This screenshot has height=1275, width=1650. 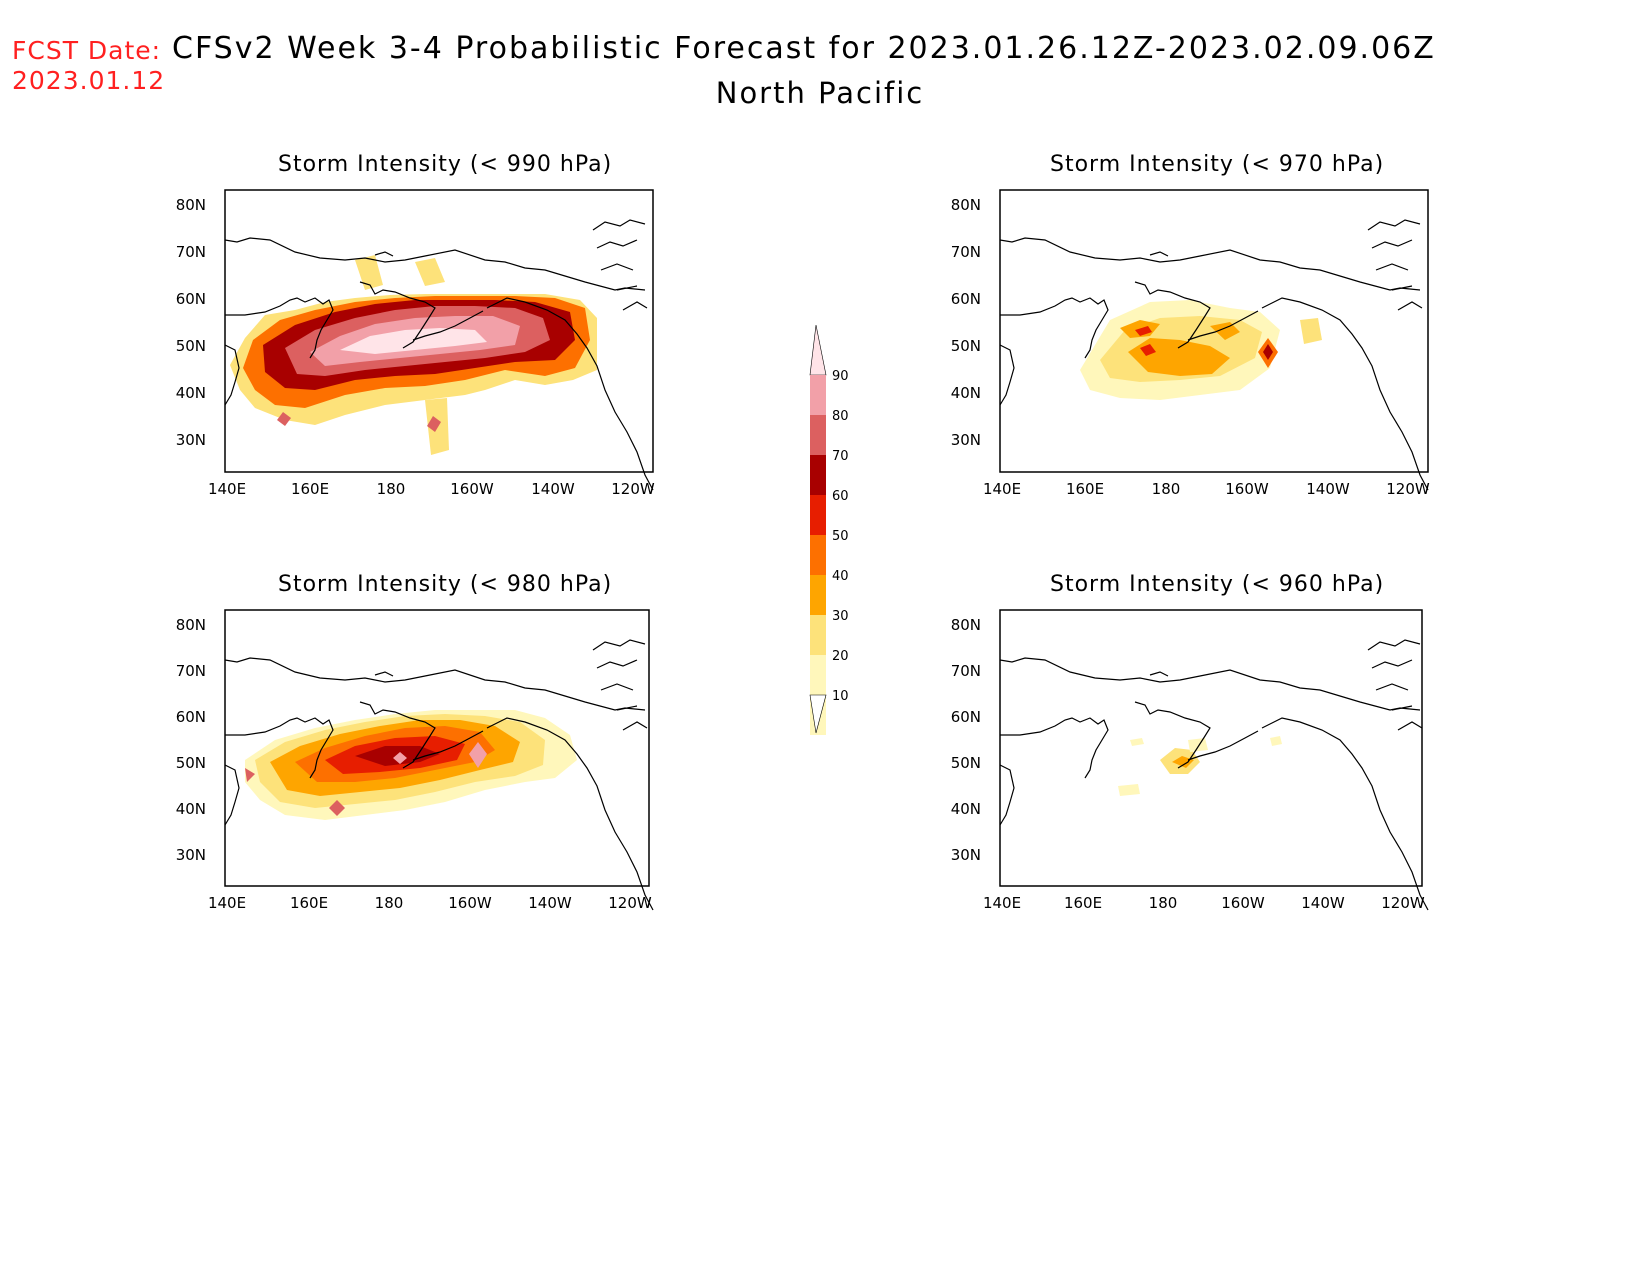 What do you see at coordinates (966, 740) in the screenshot?
I see `lat-axis-960: 80N 70N 60N 50N 40N 30N` at bounding box center [966, 740].